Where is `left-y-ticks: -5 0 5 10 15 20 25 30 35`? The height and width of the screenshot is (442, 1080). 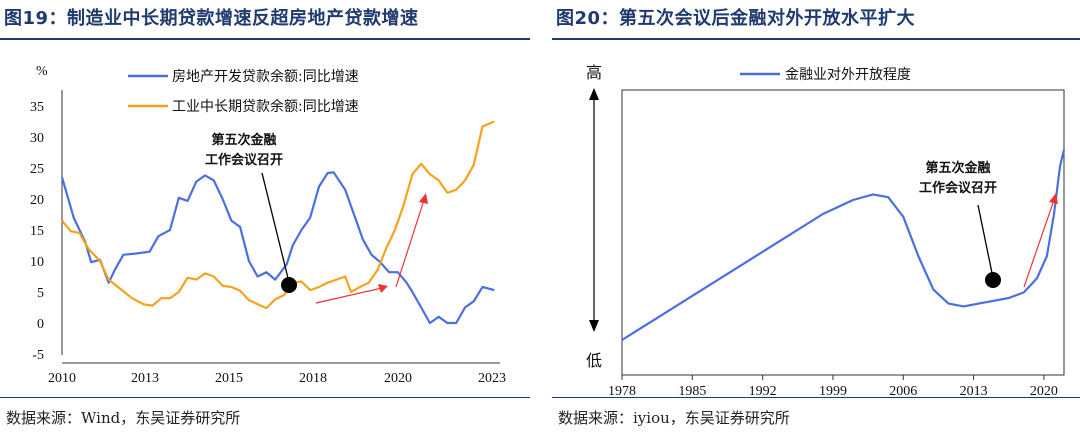
left-y-ticks: -5 0 5 10 15 20 25 30 35 is located at coordinates (37, 231).